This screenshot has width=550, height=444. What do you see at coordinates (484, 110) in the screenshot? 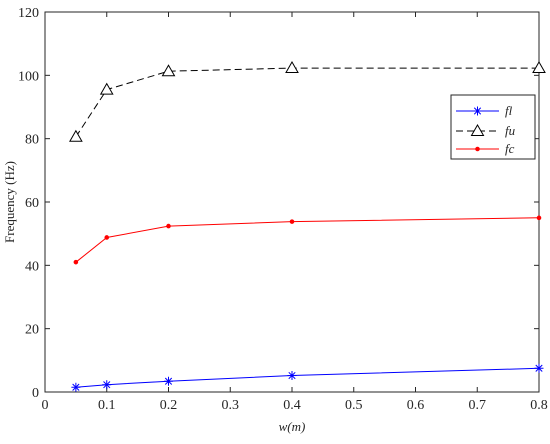
I see `legend-item-fl: fl` at bounding box center [484, 110].